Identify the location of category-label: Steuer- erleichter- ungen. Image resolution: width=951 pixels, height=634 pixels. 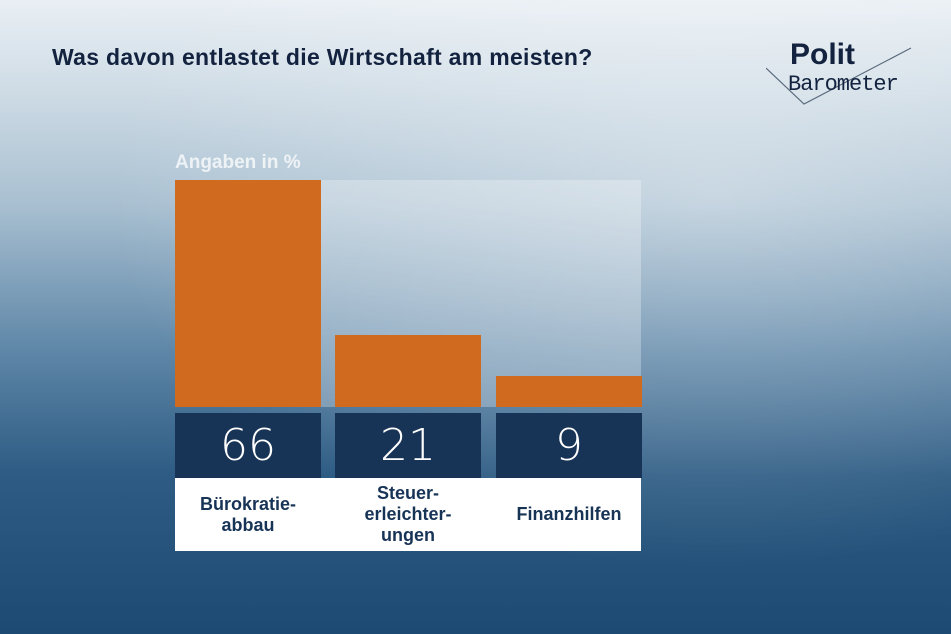
(408, 514).